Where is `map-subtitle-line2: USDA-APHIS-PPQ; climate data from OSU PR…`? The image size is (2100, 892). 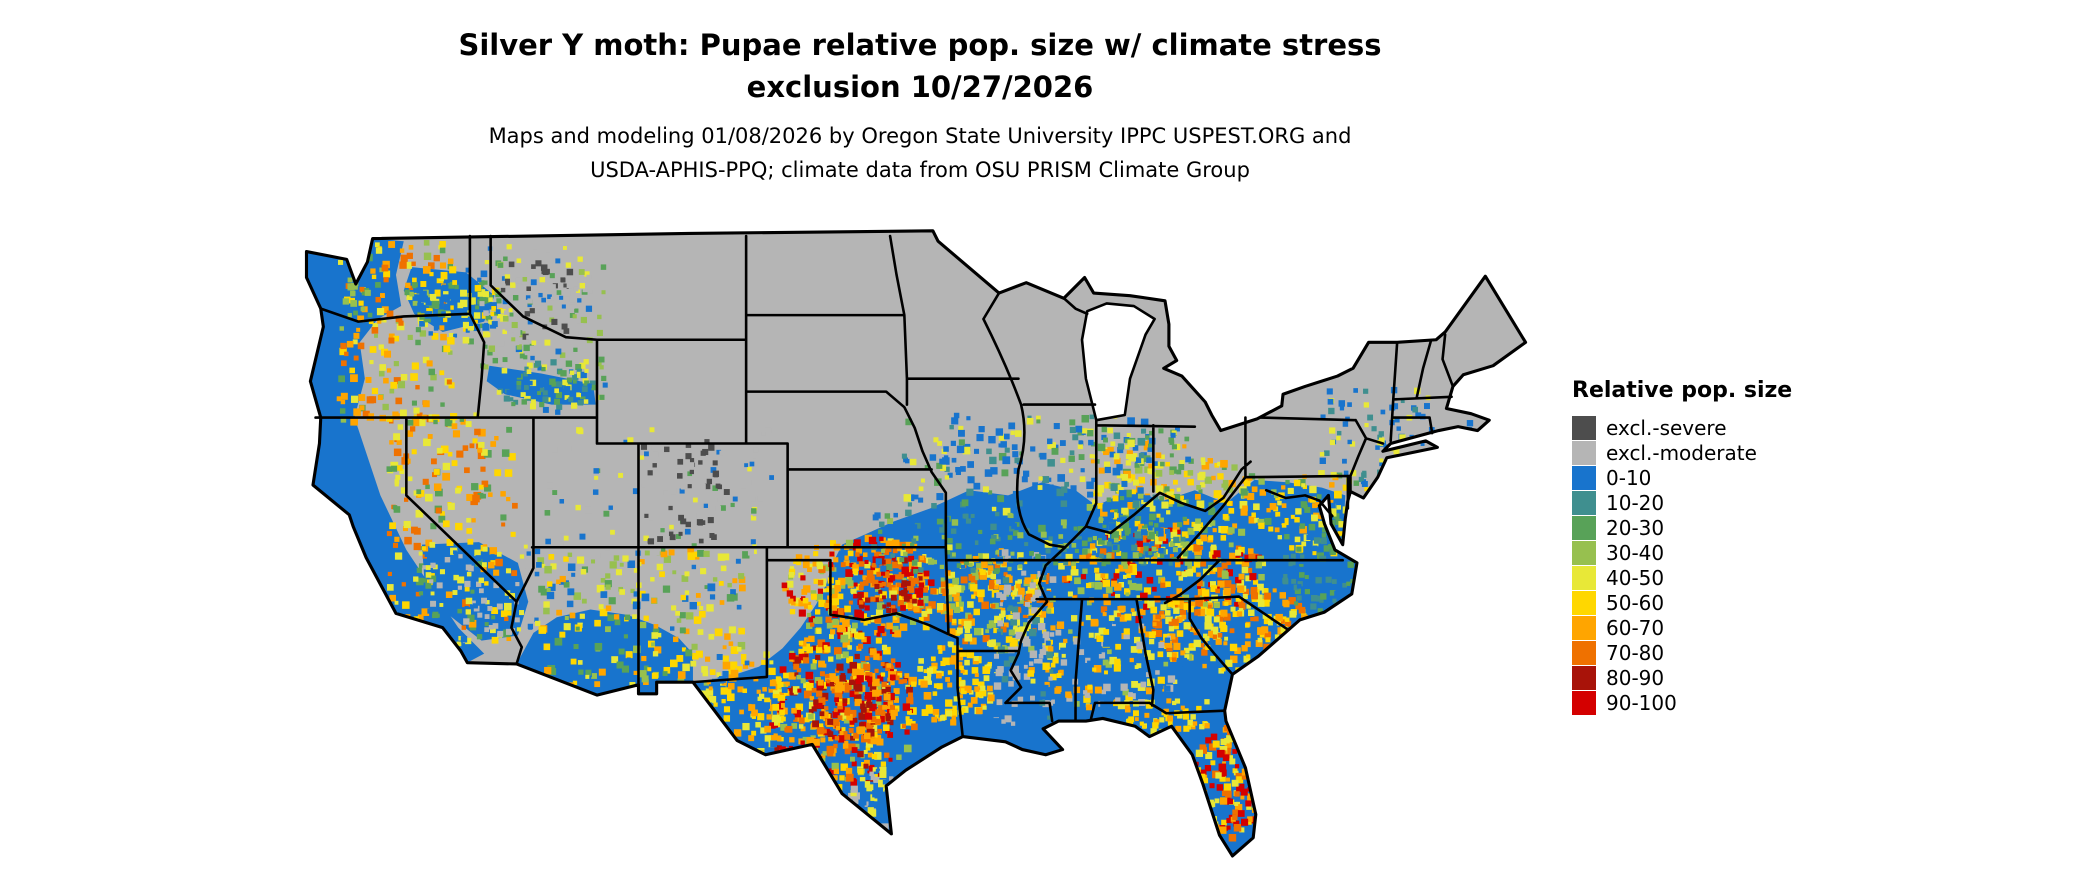
map-subtitle-line2: USDA-APHIS-PPQ; climate data from OSU PR… is located at coordinates (920, 169).